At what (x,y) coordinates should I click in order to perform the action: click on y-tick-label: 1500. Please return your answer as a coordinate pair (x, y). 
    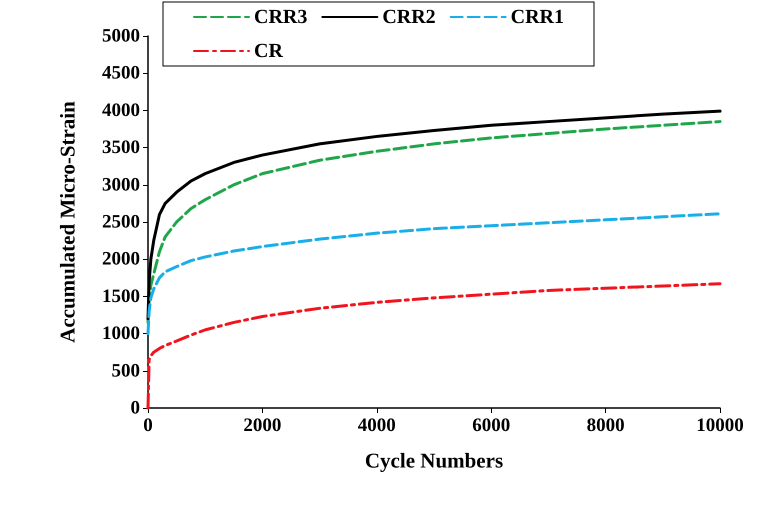
    Looking at the image, I should click on (121, 296).